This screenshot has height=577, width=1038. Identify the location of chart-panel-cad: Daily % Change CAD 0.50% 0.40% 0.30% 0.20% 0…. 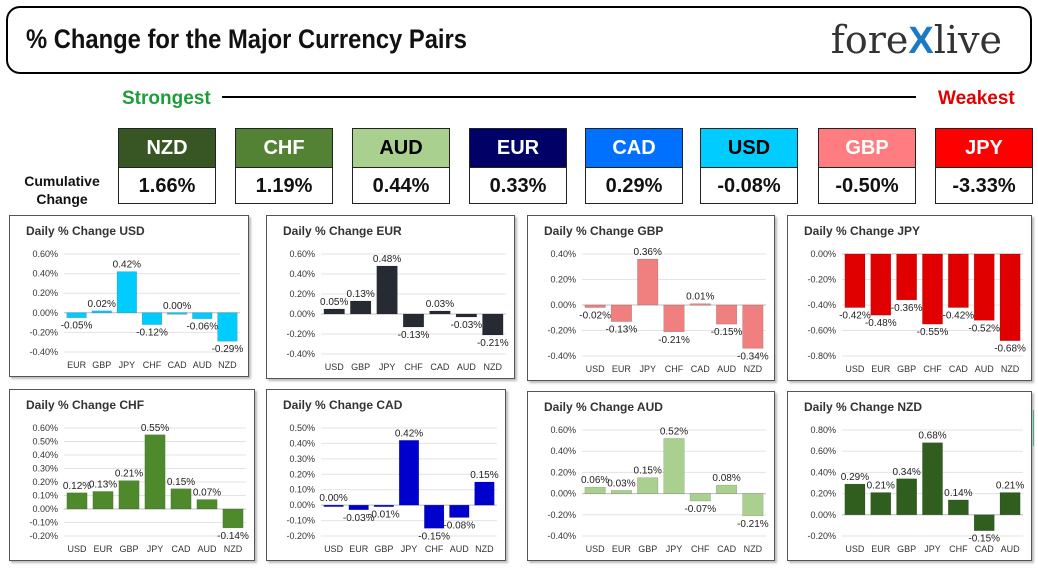
(386, 475).